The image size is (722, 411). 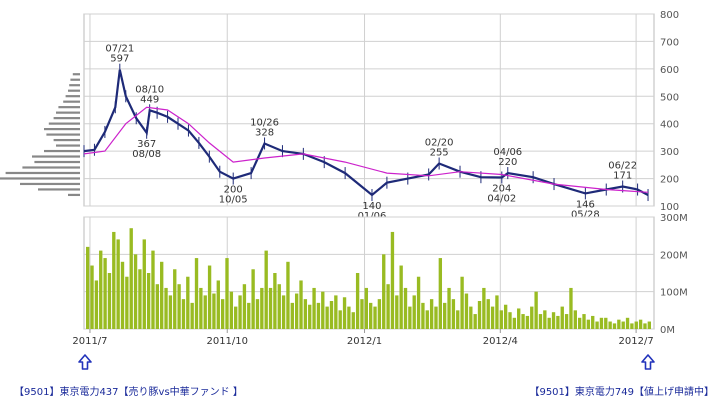 I want to click on next-up-arrow-icon, so click(x=648, y=364).